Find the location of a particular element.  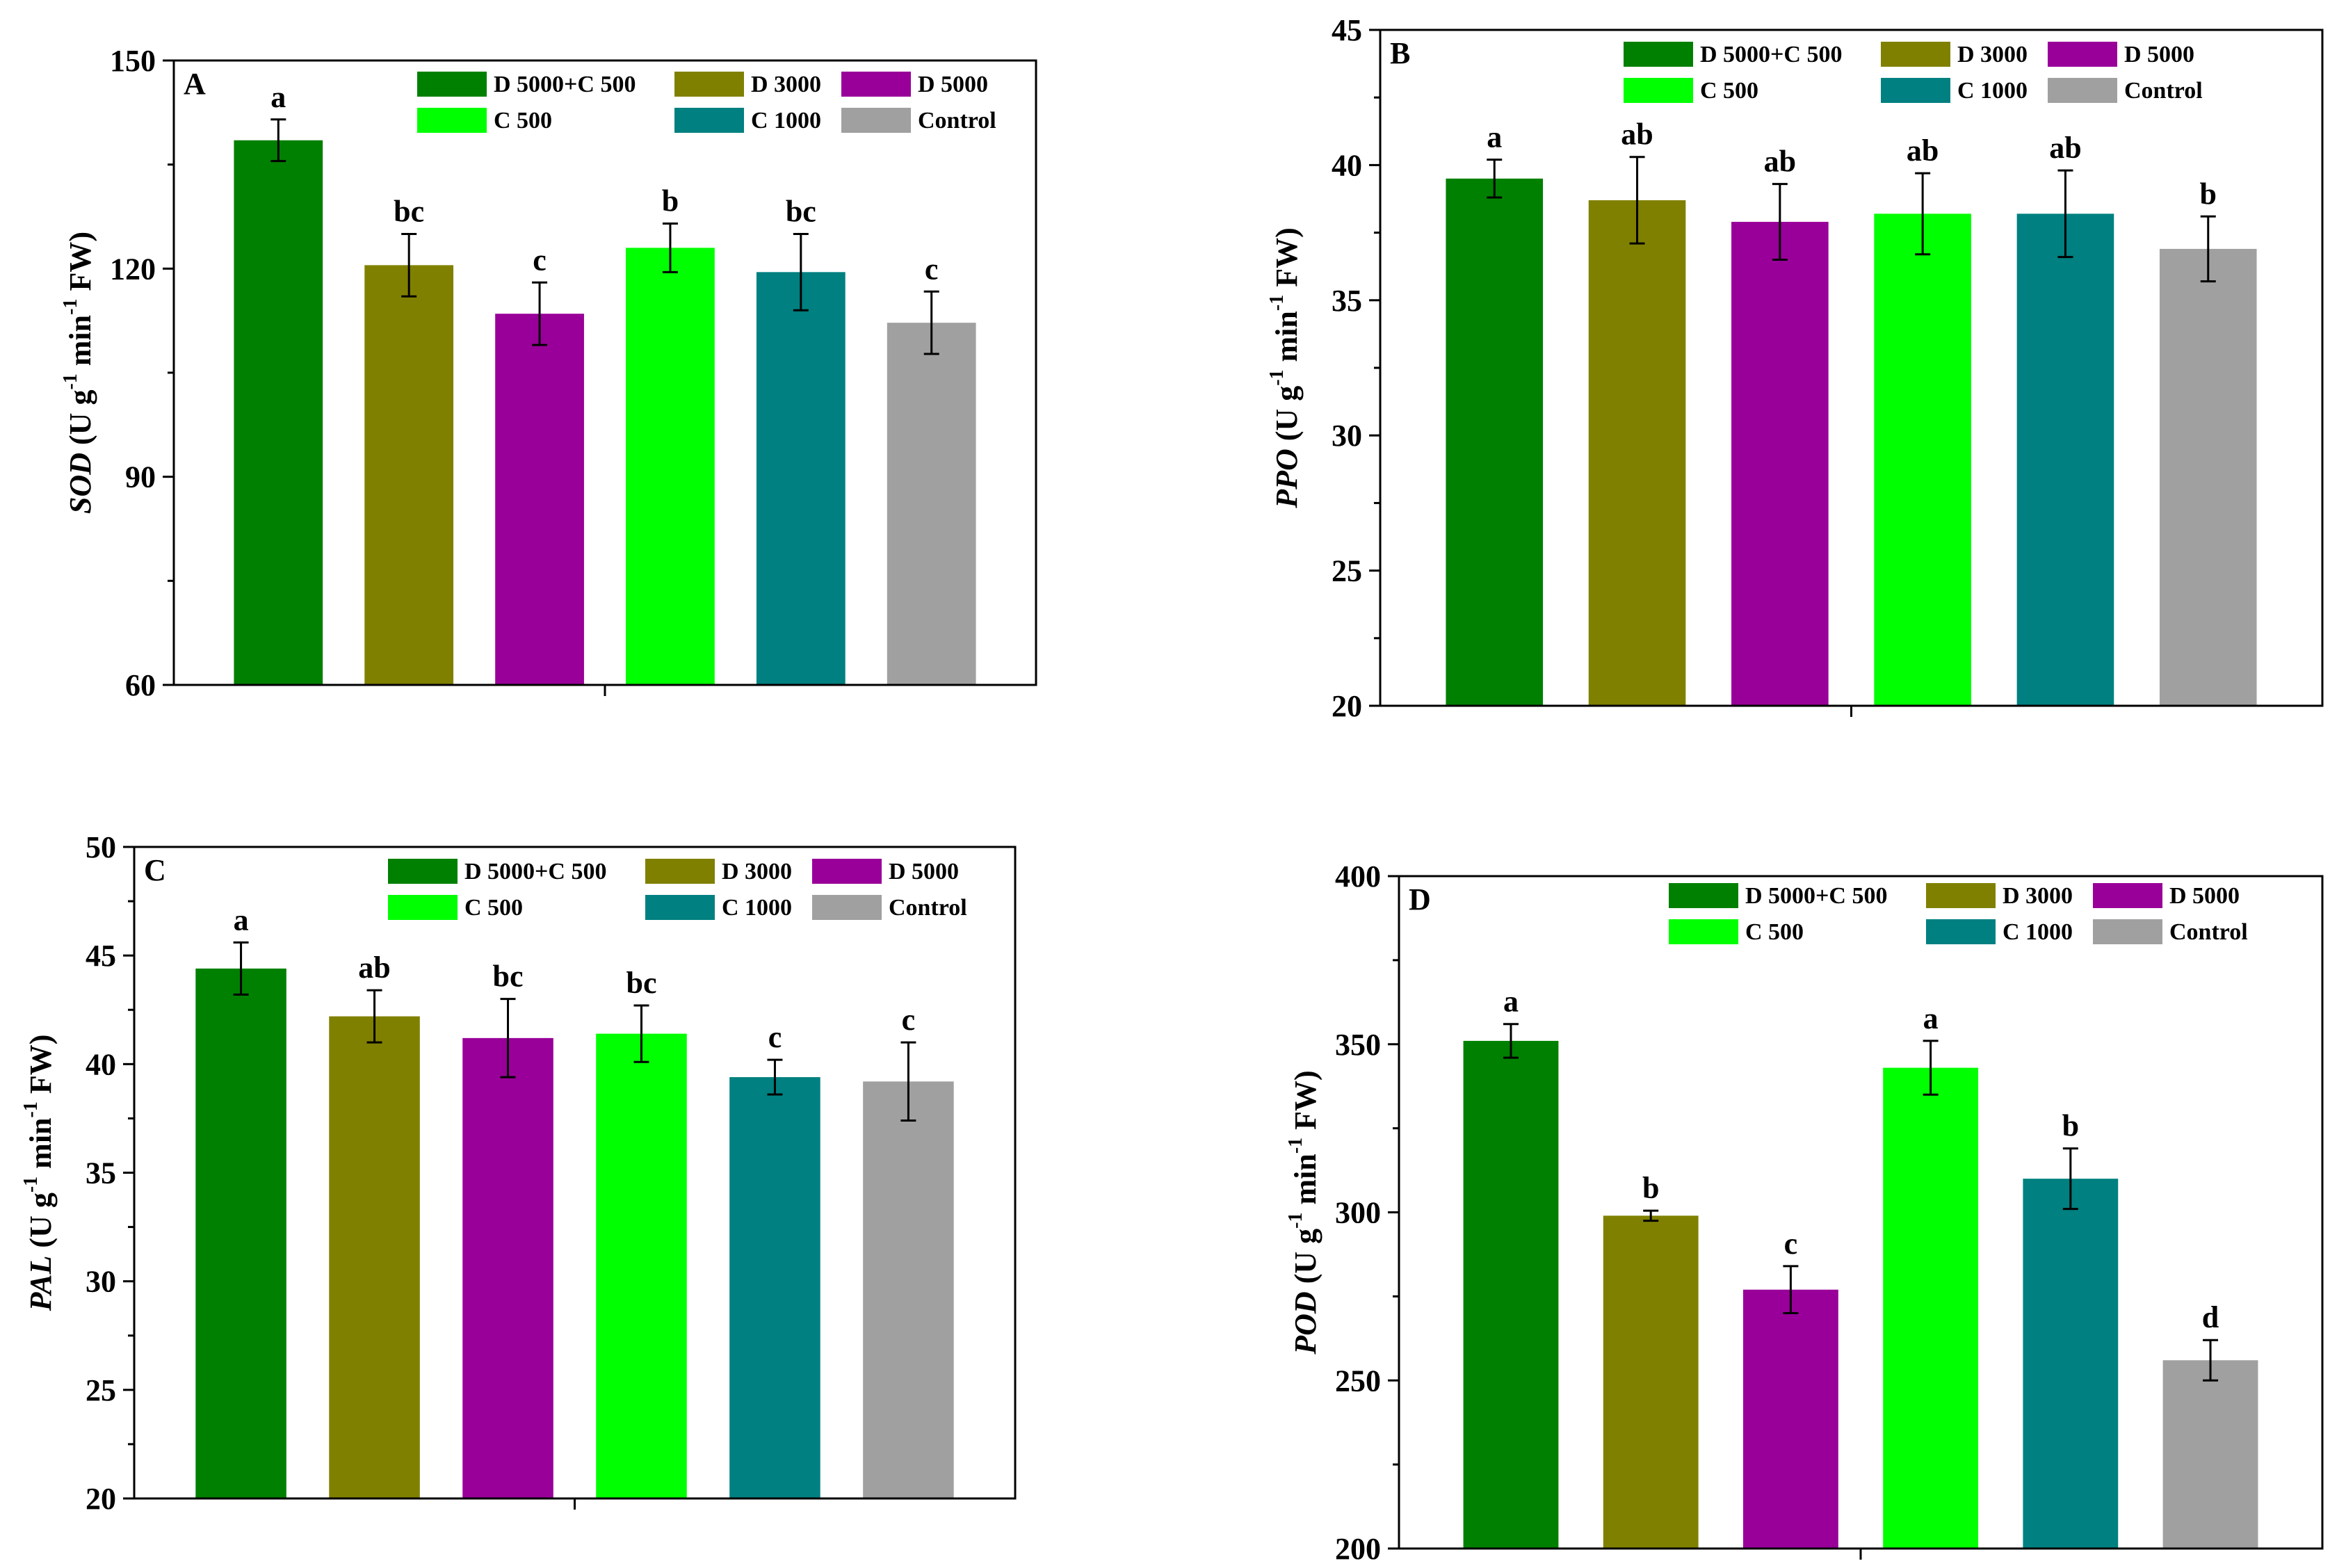

y-tick-label-0: 200 is located at coordinates (1358, 1549).